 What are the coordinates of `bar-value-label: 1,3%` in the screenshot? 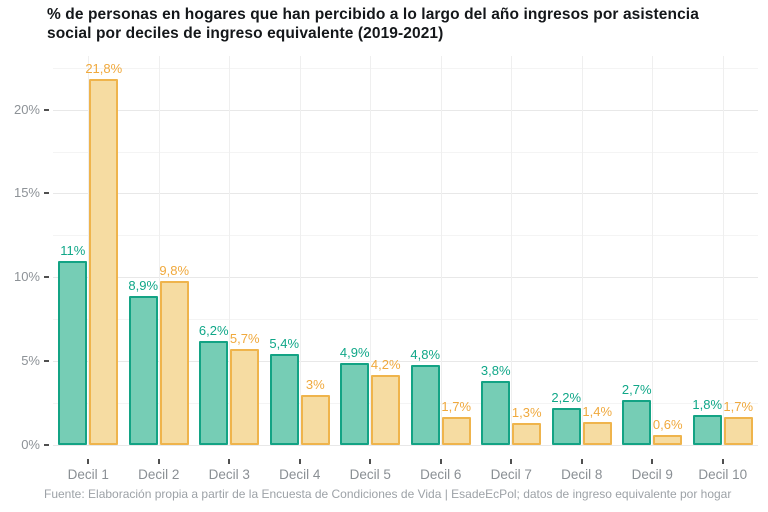 It's located at (526, 413).